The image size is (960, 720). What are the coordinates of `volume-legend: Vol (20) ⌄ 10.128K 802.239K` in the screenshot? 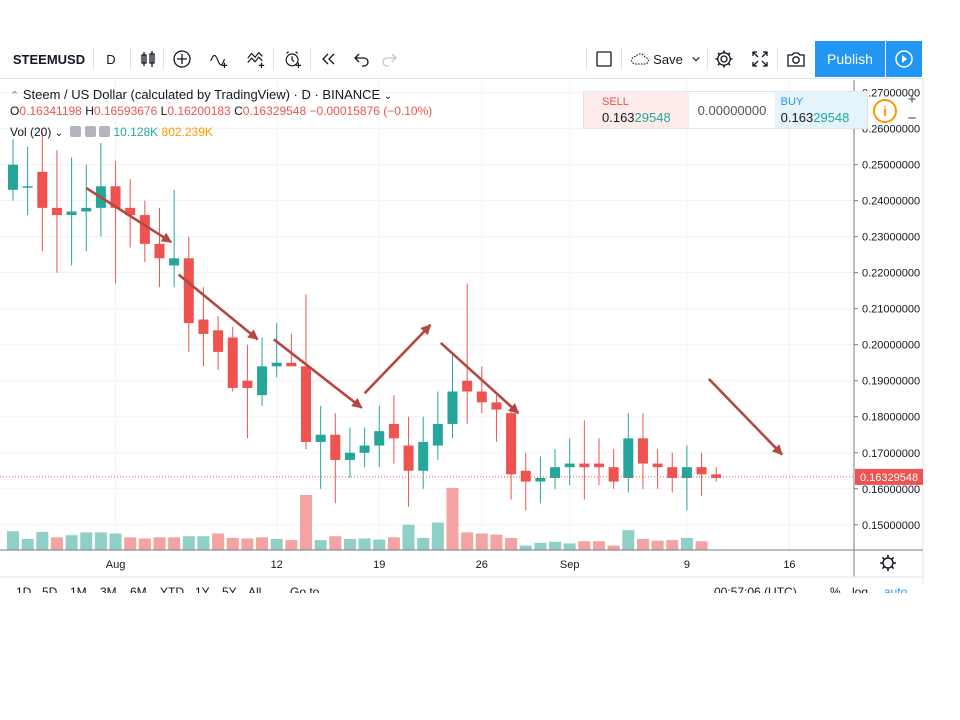 It's located at (111, 132).